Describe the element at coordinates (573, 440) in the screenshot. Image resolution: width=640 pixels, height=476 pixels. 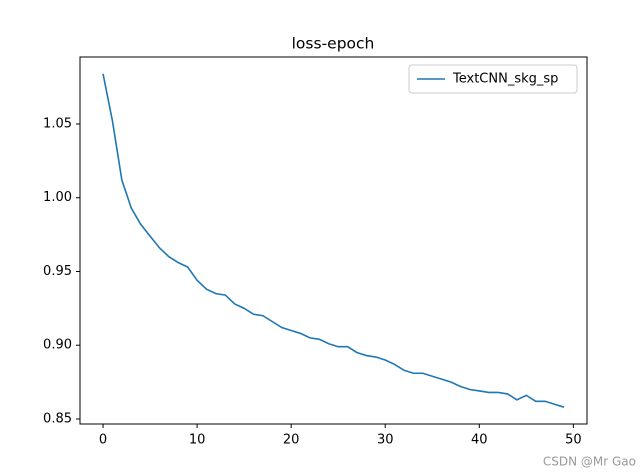
I see `x-tick-label: 50` at that location.